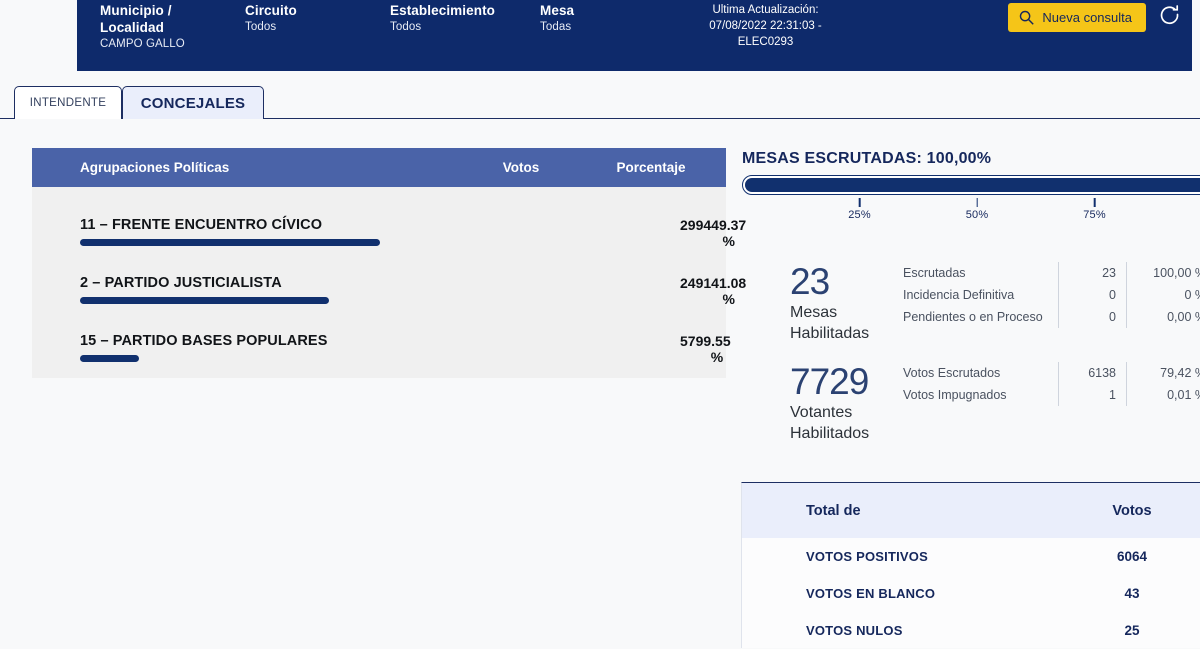 This screenshot has width=1200, height=649. Describe the element at coordinates (955, 395) in the screenshot. I see `stat-row-label: Votos Impugnados` at that location.